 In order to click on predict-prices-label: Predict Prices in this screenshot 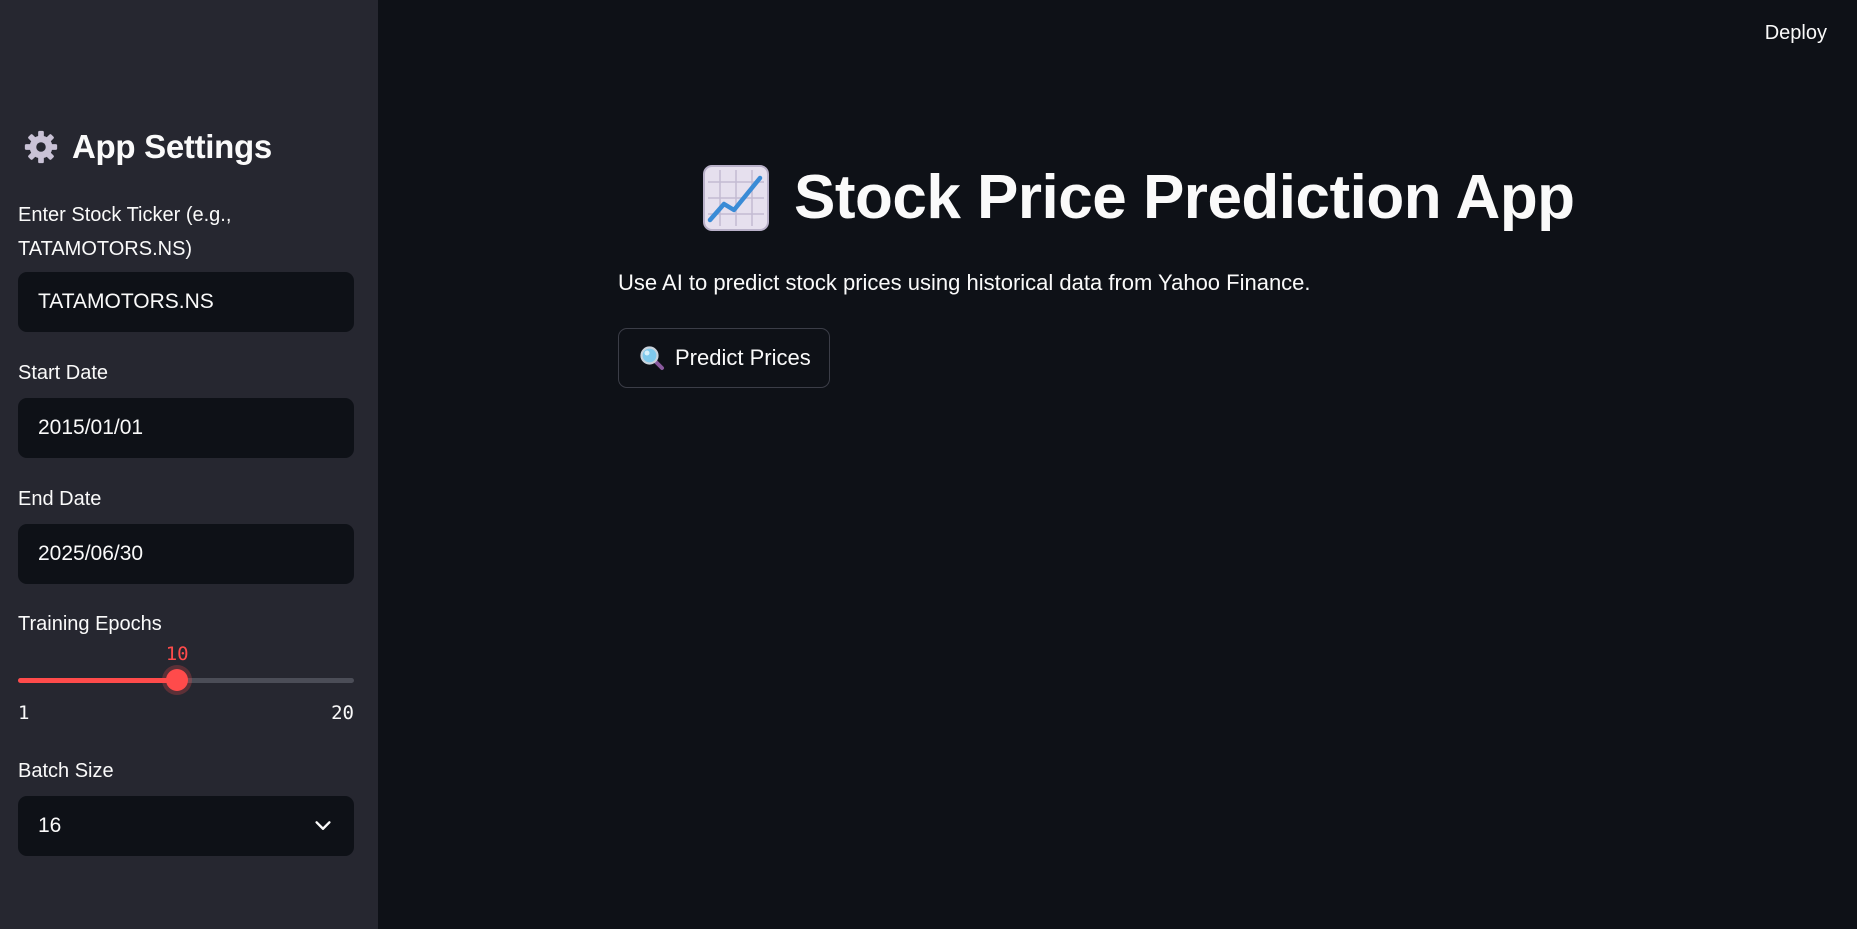, I will do `click(743, 357)`.